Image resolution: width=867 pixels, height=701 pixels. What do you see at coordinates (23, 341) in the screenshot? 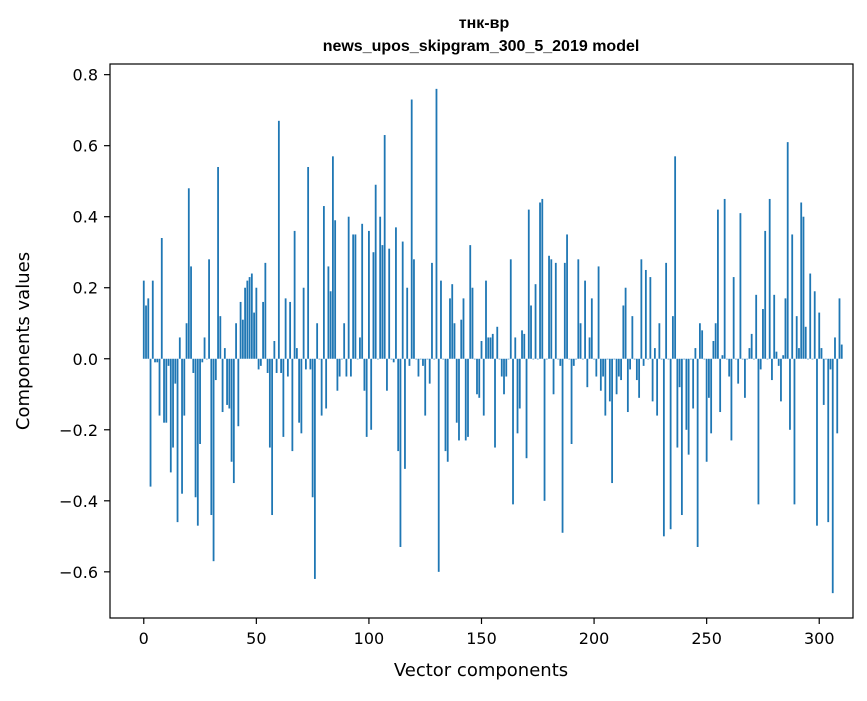
I see `y-axis-label: Components values` at bounding box center [23, 341].